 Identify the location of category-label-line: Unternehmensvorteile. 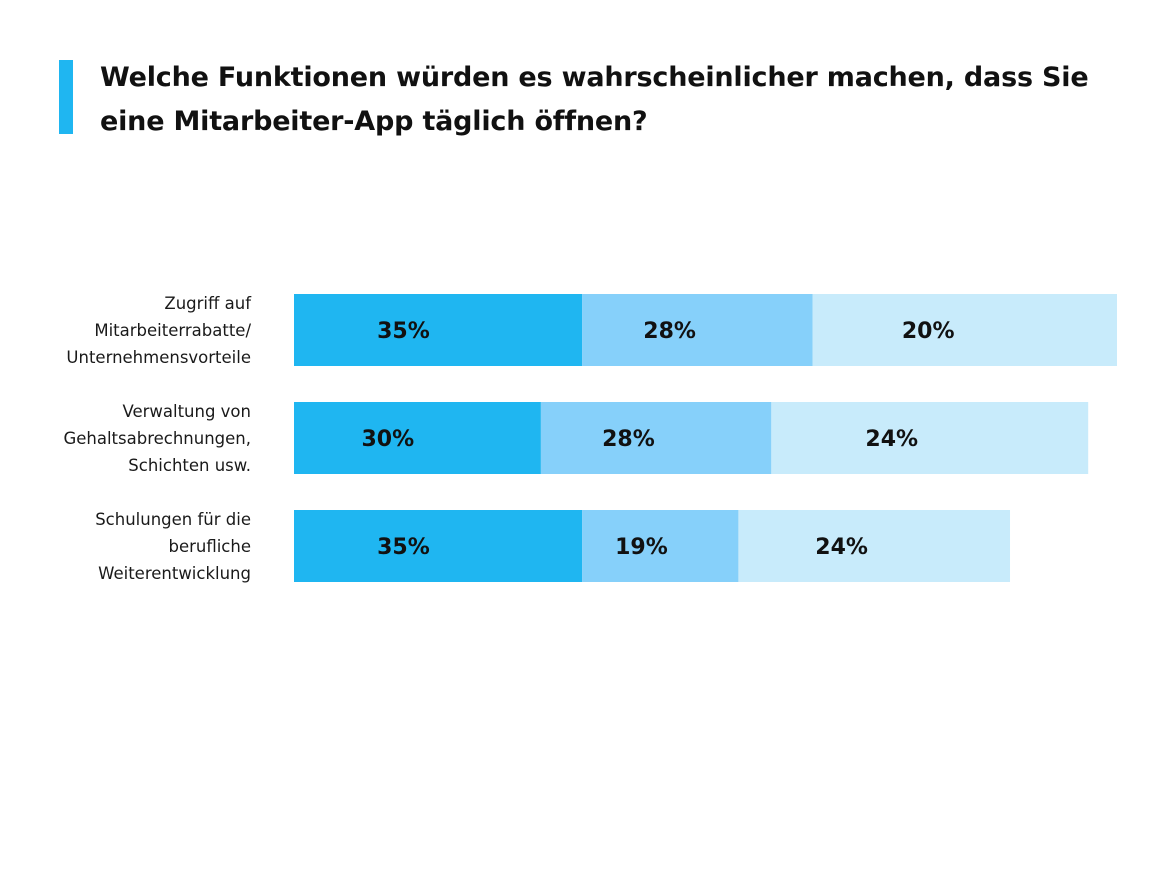
(158, 357).